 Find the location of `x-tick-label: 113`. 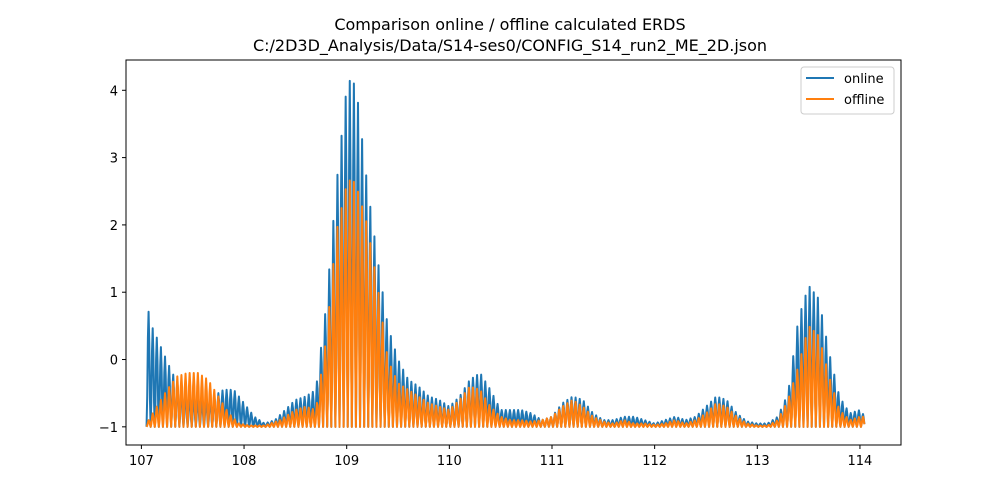

x-tick-label: 113 is located at coordinates (757, 461).